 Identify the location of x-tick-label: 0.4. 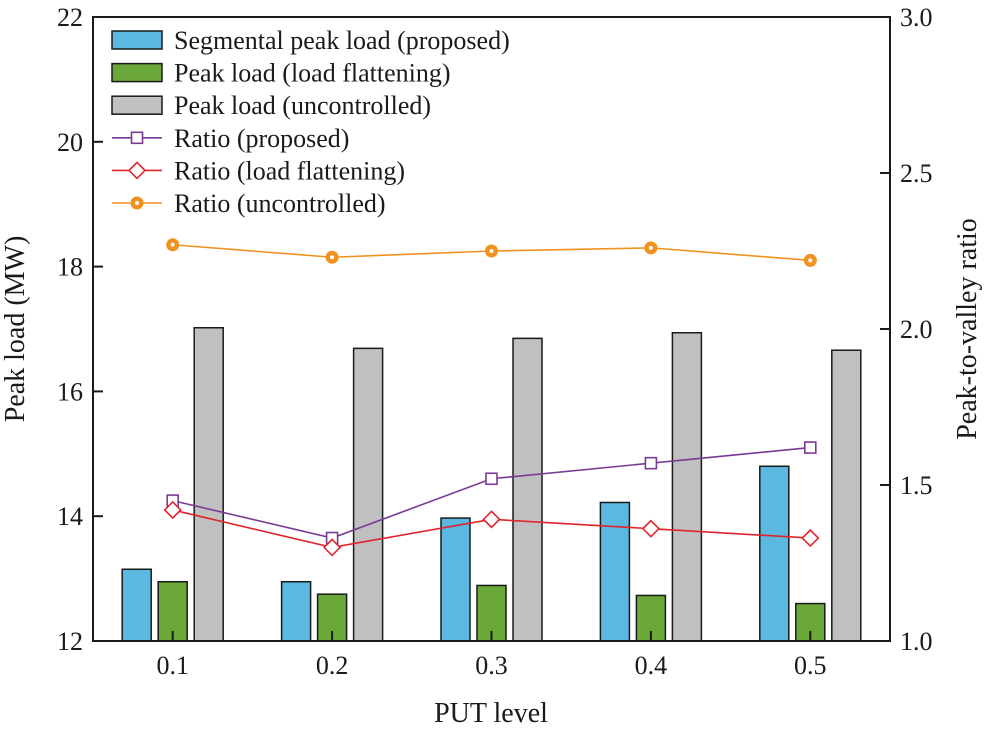
(651, 665).